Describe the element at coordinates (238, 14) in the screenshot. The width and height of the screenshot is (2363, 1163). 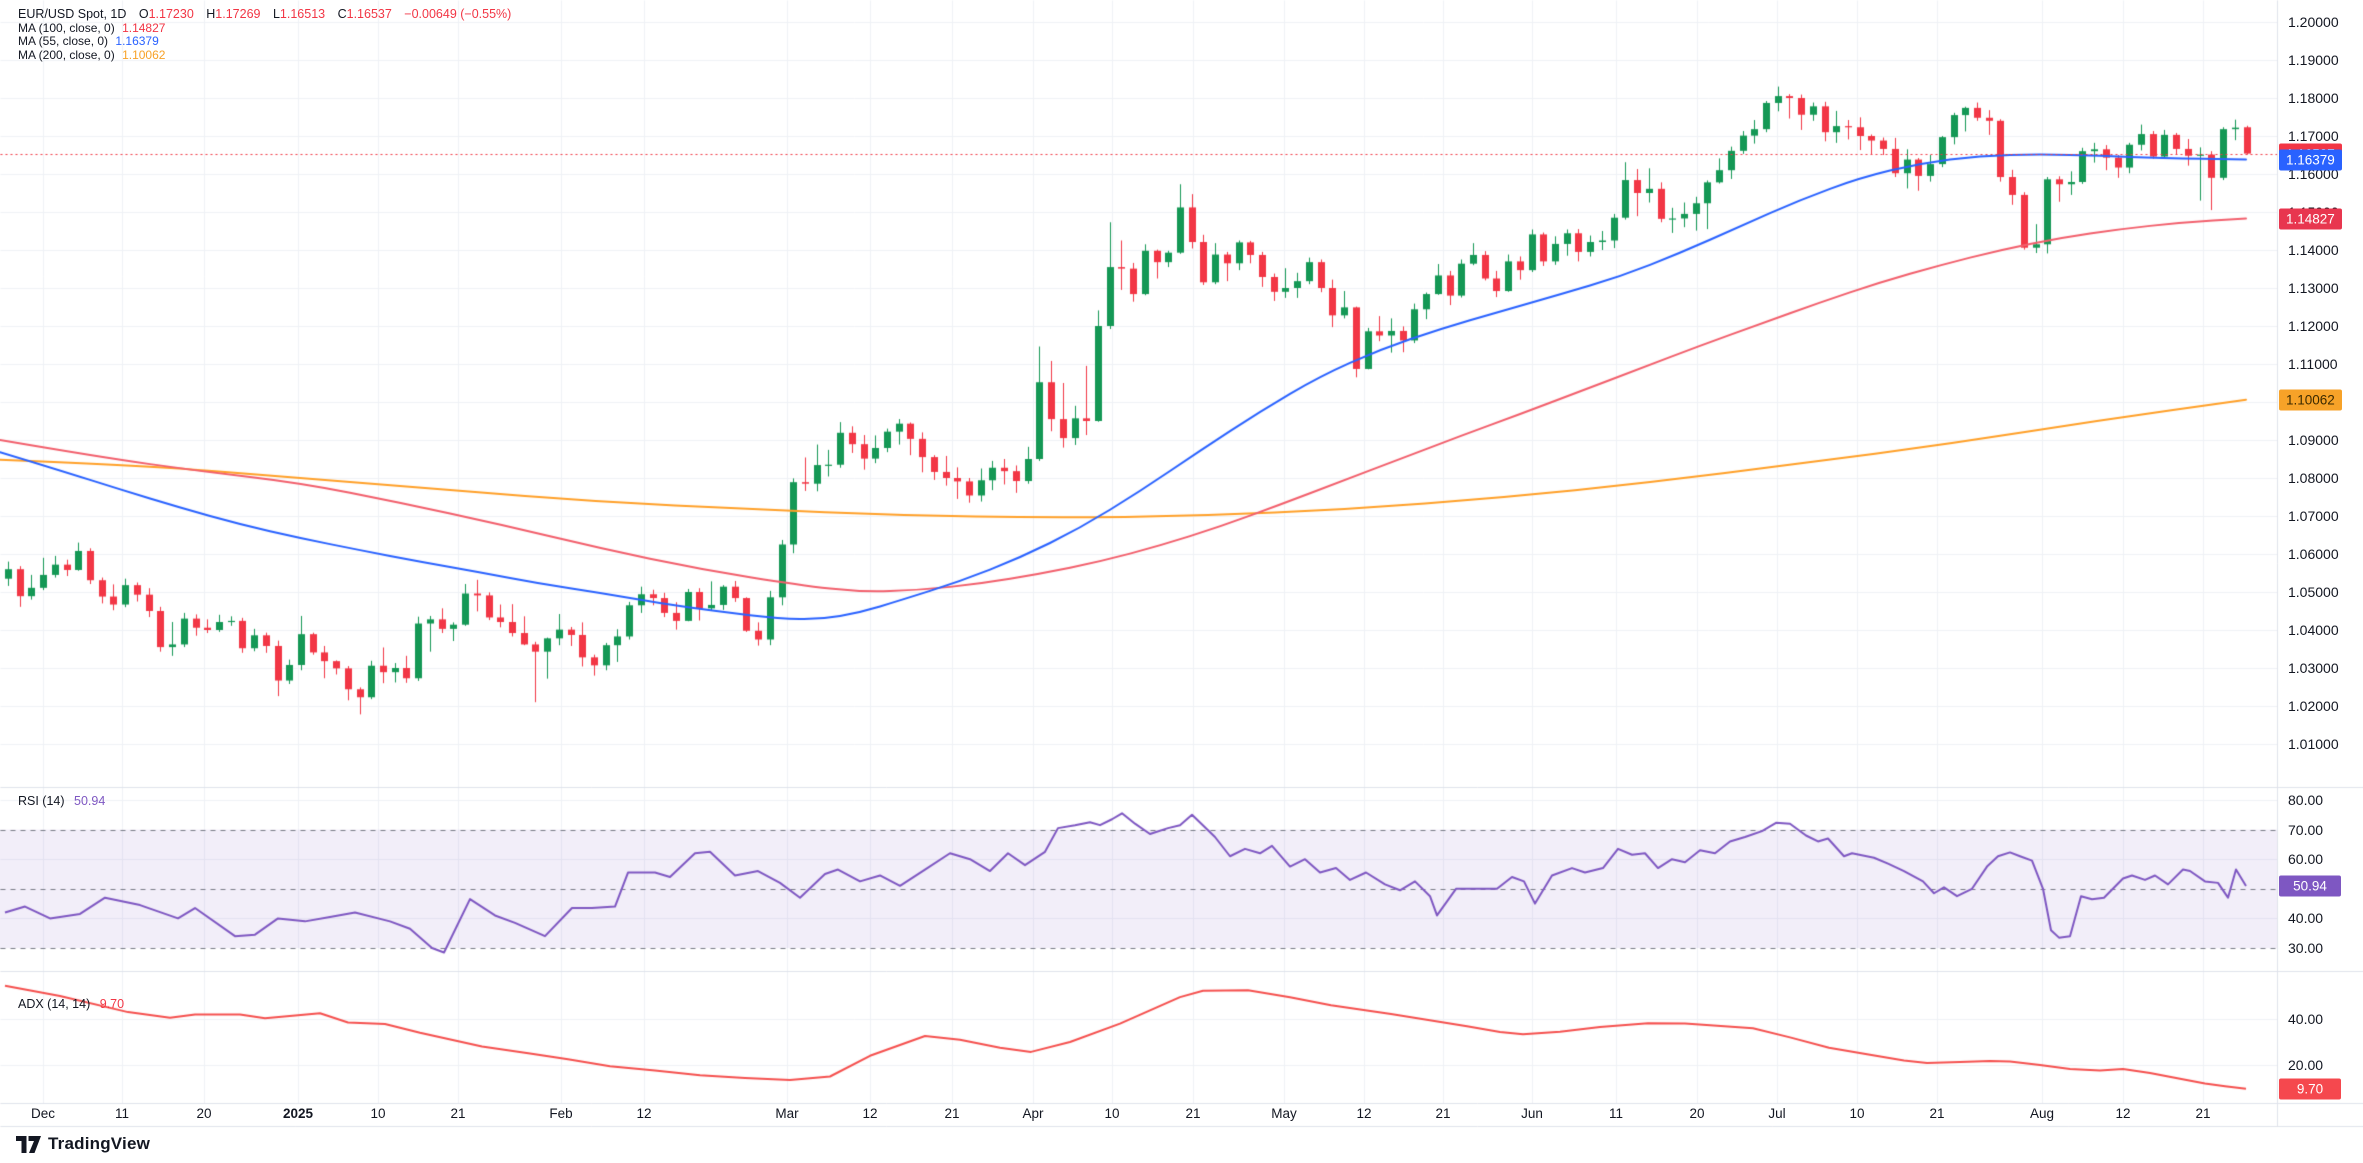
I see `high-value: 1.17269` at that location.